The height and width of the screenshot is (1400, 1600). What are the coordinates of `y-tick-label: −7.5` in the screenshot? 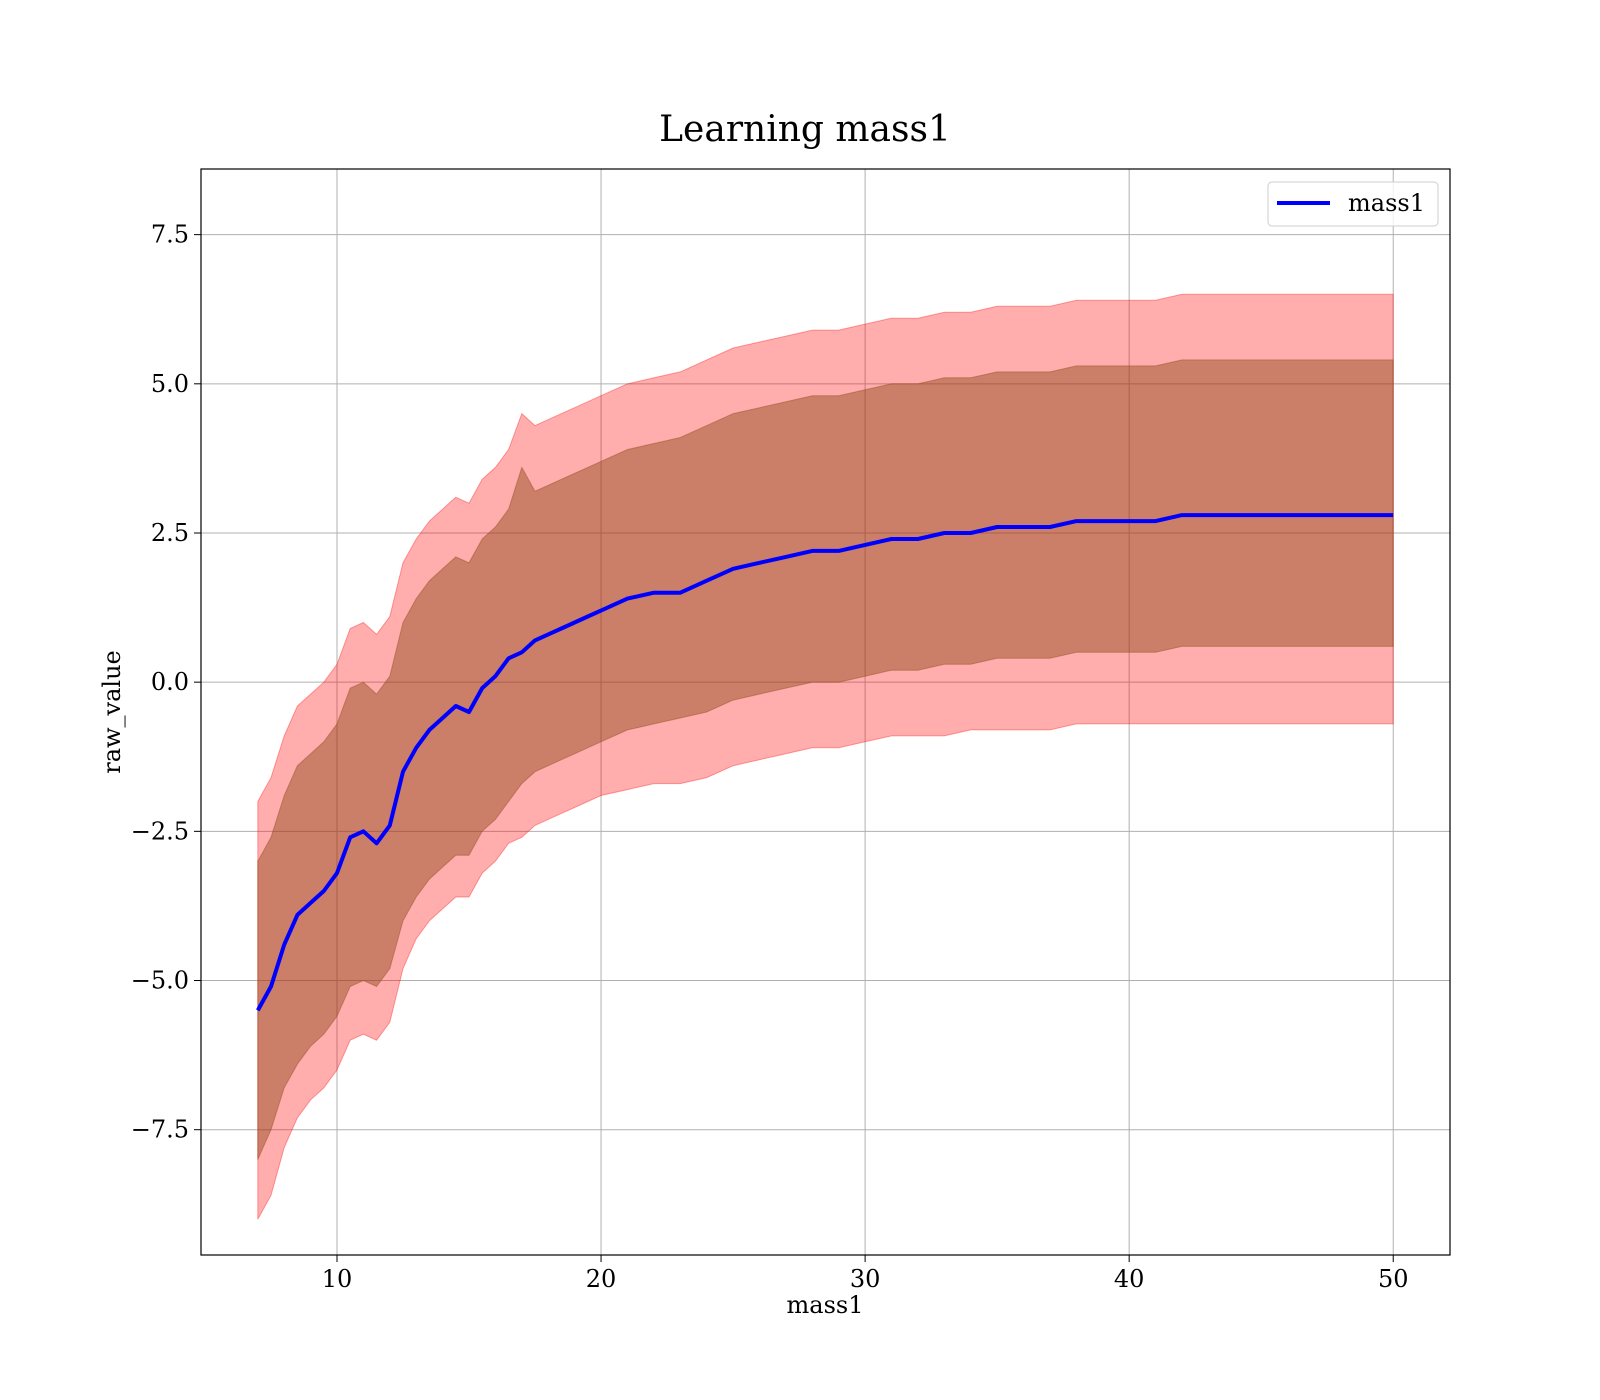 It's located at (160, 1130).